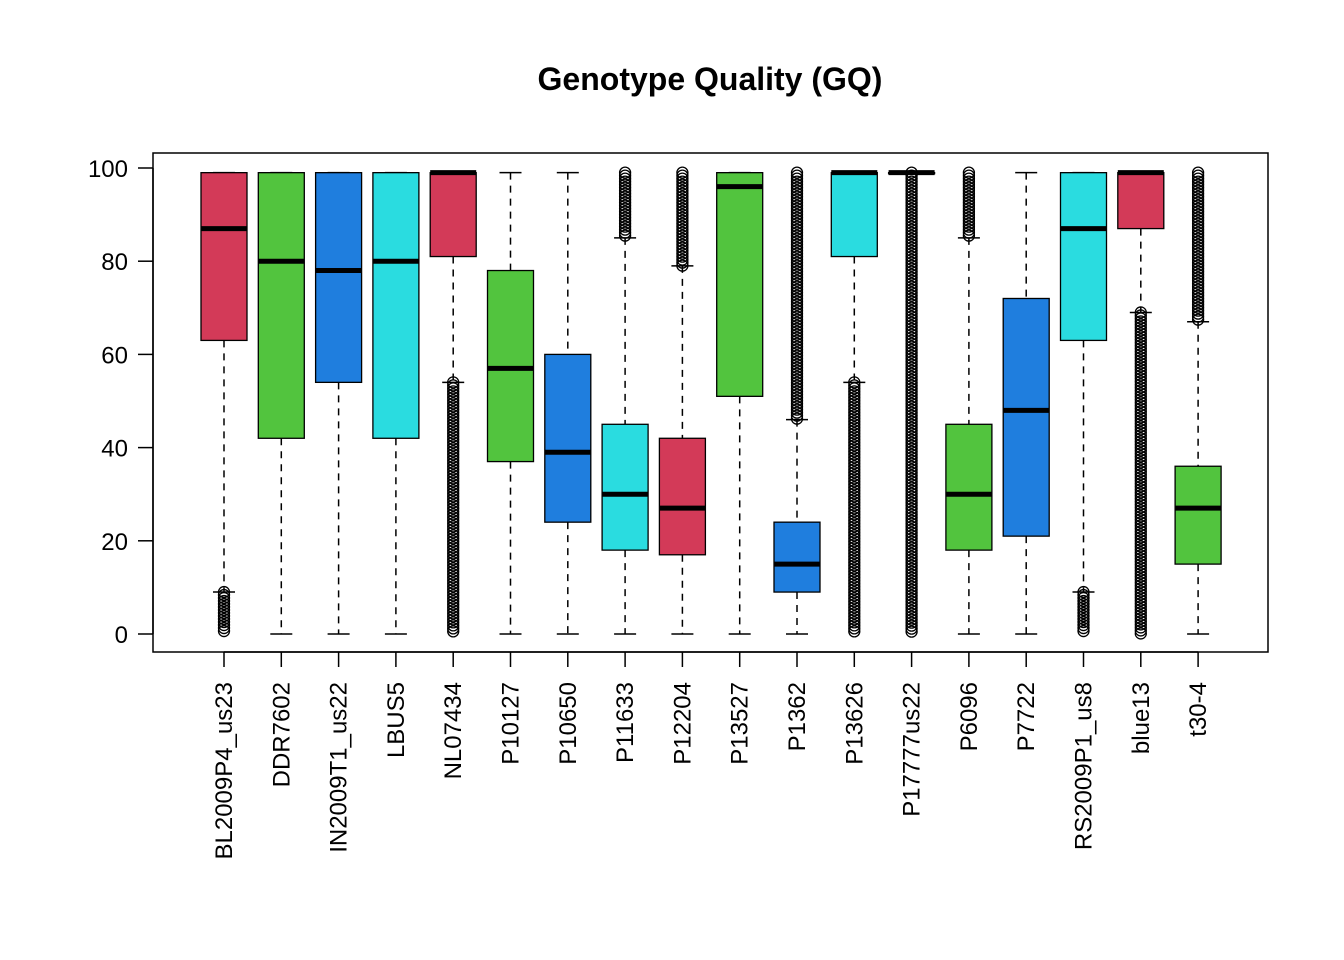 The image size is (1344, 960). I want to click on y-axis: 0 20 40 60 80 100, so click(121, 402).